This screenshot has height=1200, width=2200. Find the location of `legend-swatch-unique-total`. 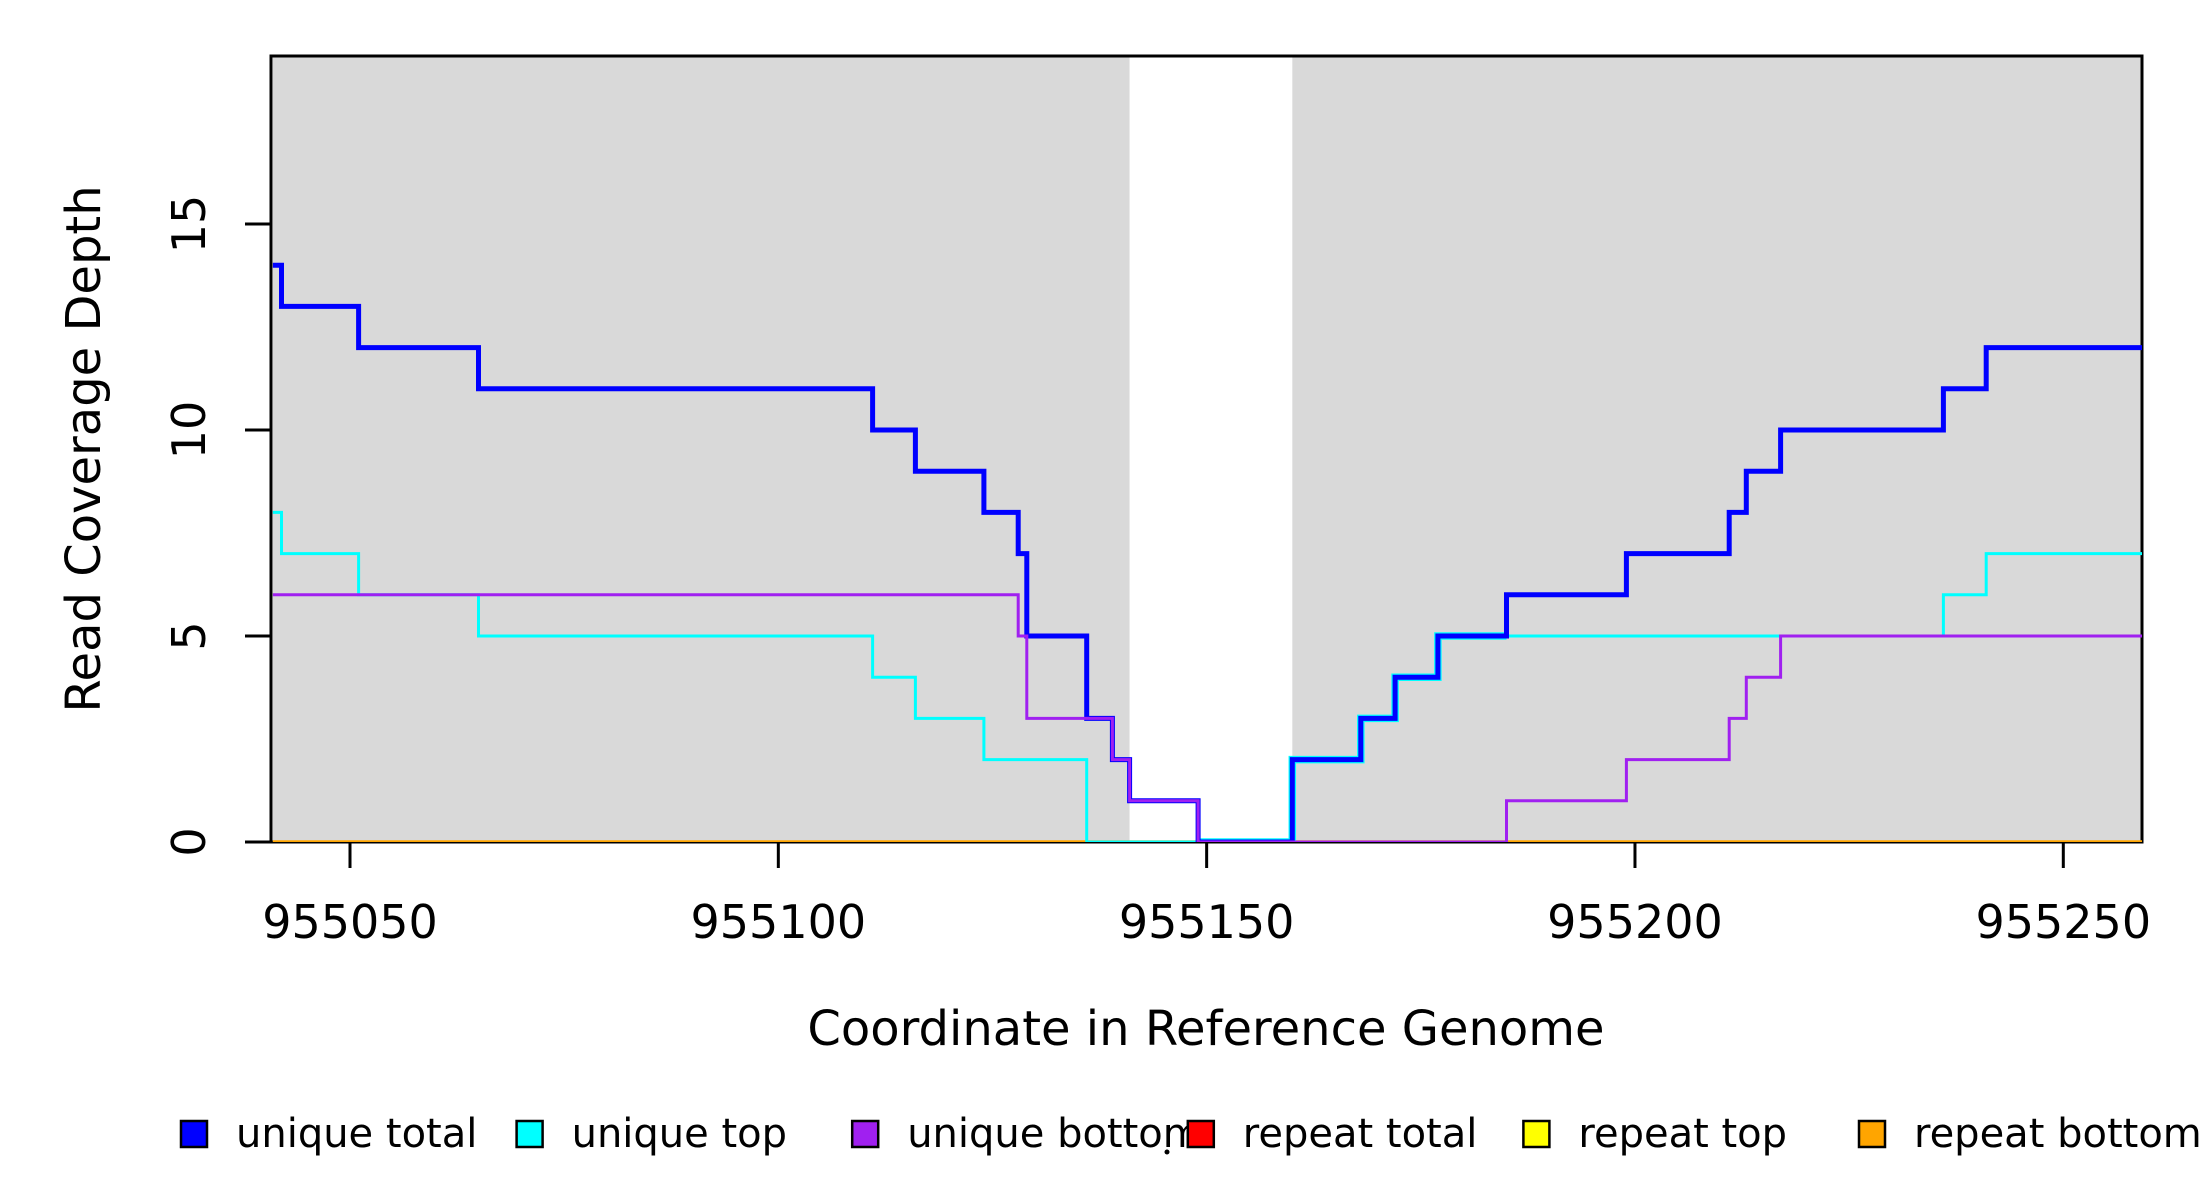

legend-swatch-unique-total is located at coordinates (194, 1134).